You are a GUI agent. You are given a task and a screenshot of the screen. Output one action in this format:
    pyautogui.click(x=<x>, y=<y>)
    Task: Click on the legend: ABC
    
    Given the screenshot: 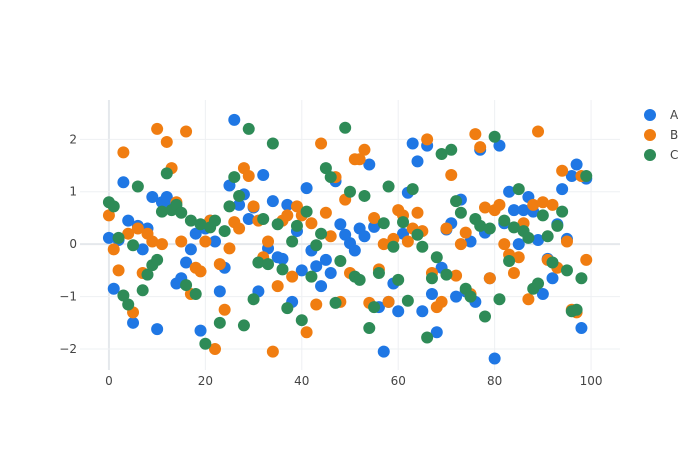 What is the action you would take?
    pyautogui.click(x=661, y=135)
    